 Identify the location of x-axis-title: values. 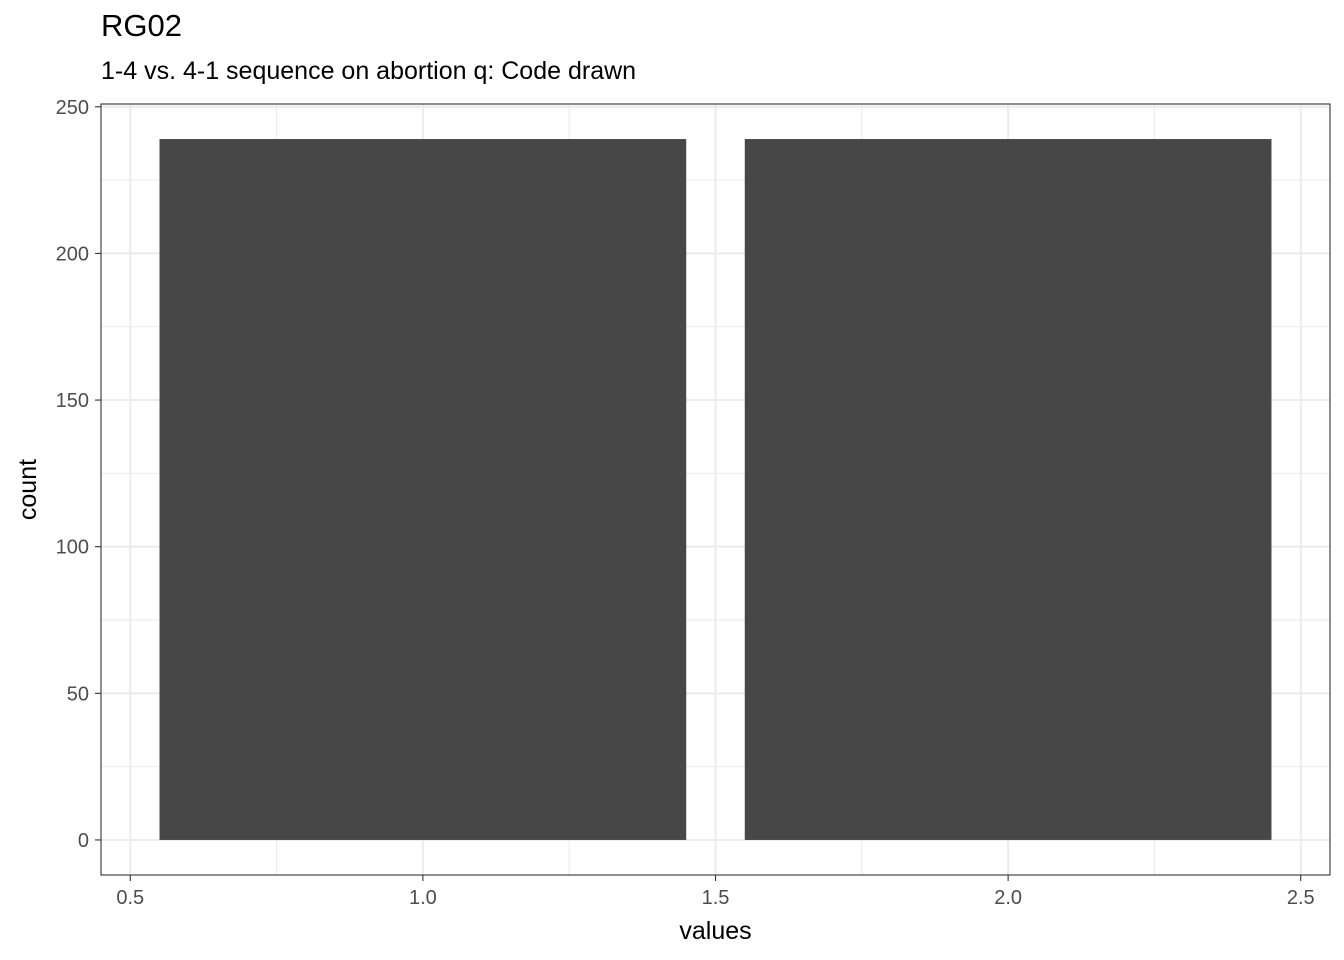
(715, 931).